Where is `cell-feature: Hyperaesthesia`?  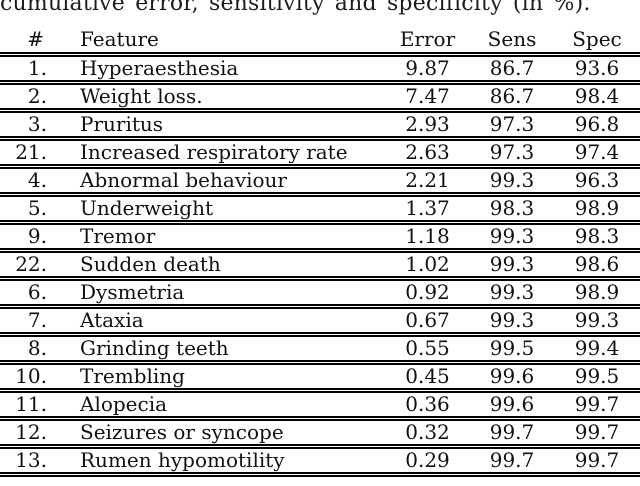
cell-feature: Hyperaesthesia is located at coordinates (159, 68).